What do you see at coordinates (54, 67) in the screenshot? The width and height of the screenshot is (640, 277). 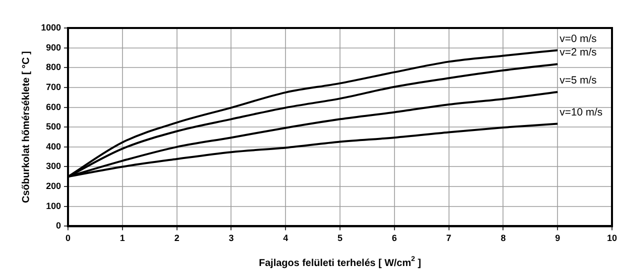 I see `y-tick-label: 800` at bounding box center [54, 67].